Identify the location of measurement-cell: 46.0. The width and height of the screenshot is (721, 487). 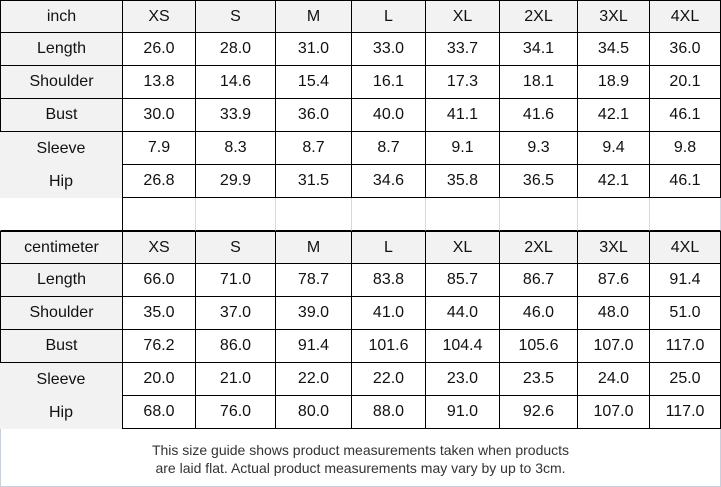
(539, 313).